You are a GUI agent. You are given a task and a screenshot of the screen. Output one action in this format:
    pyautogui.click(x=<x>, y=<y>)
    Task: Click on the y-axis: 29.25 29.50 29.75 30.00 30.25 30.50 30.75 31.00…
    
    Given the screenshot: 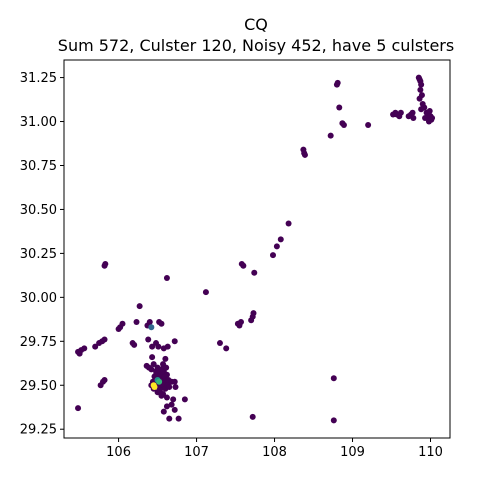 What is the action you would take?
    pyautogui.click(x=42, y=254)
    